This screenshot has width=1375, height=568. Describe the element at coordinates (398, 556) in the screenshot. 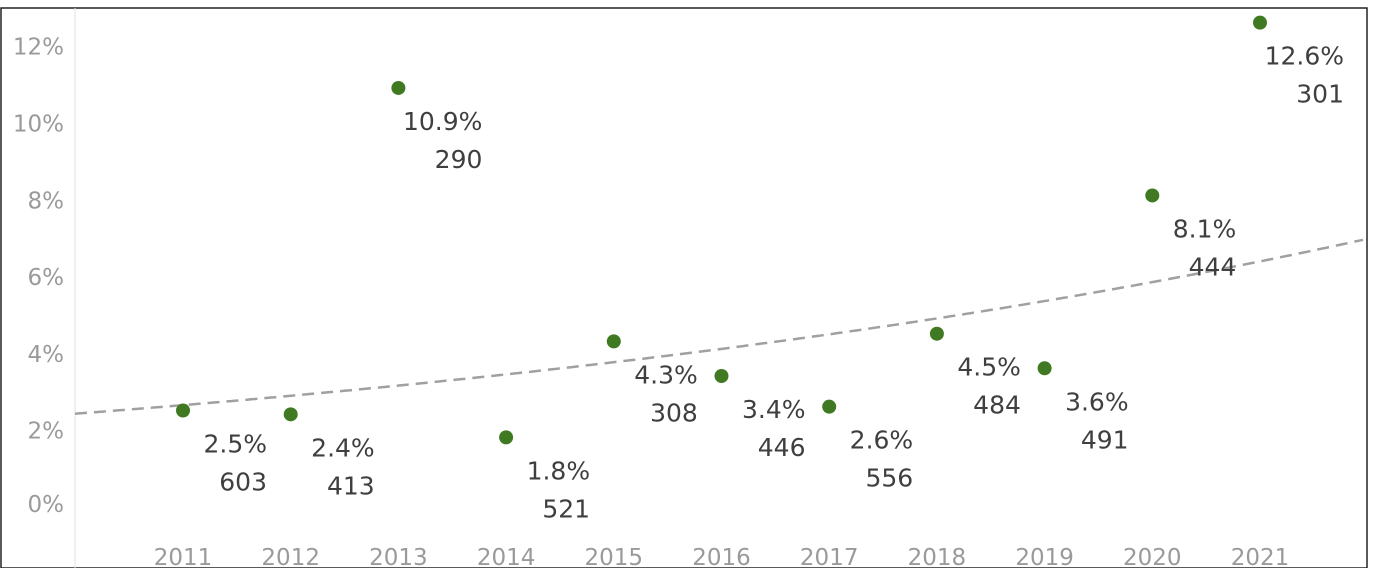

I see `x-tick-label: 2013` at that location.